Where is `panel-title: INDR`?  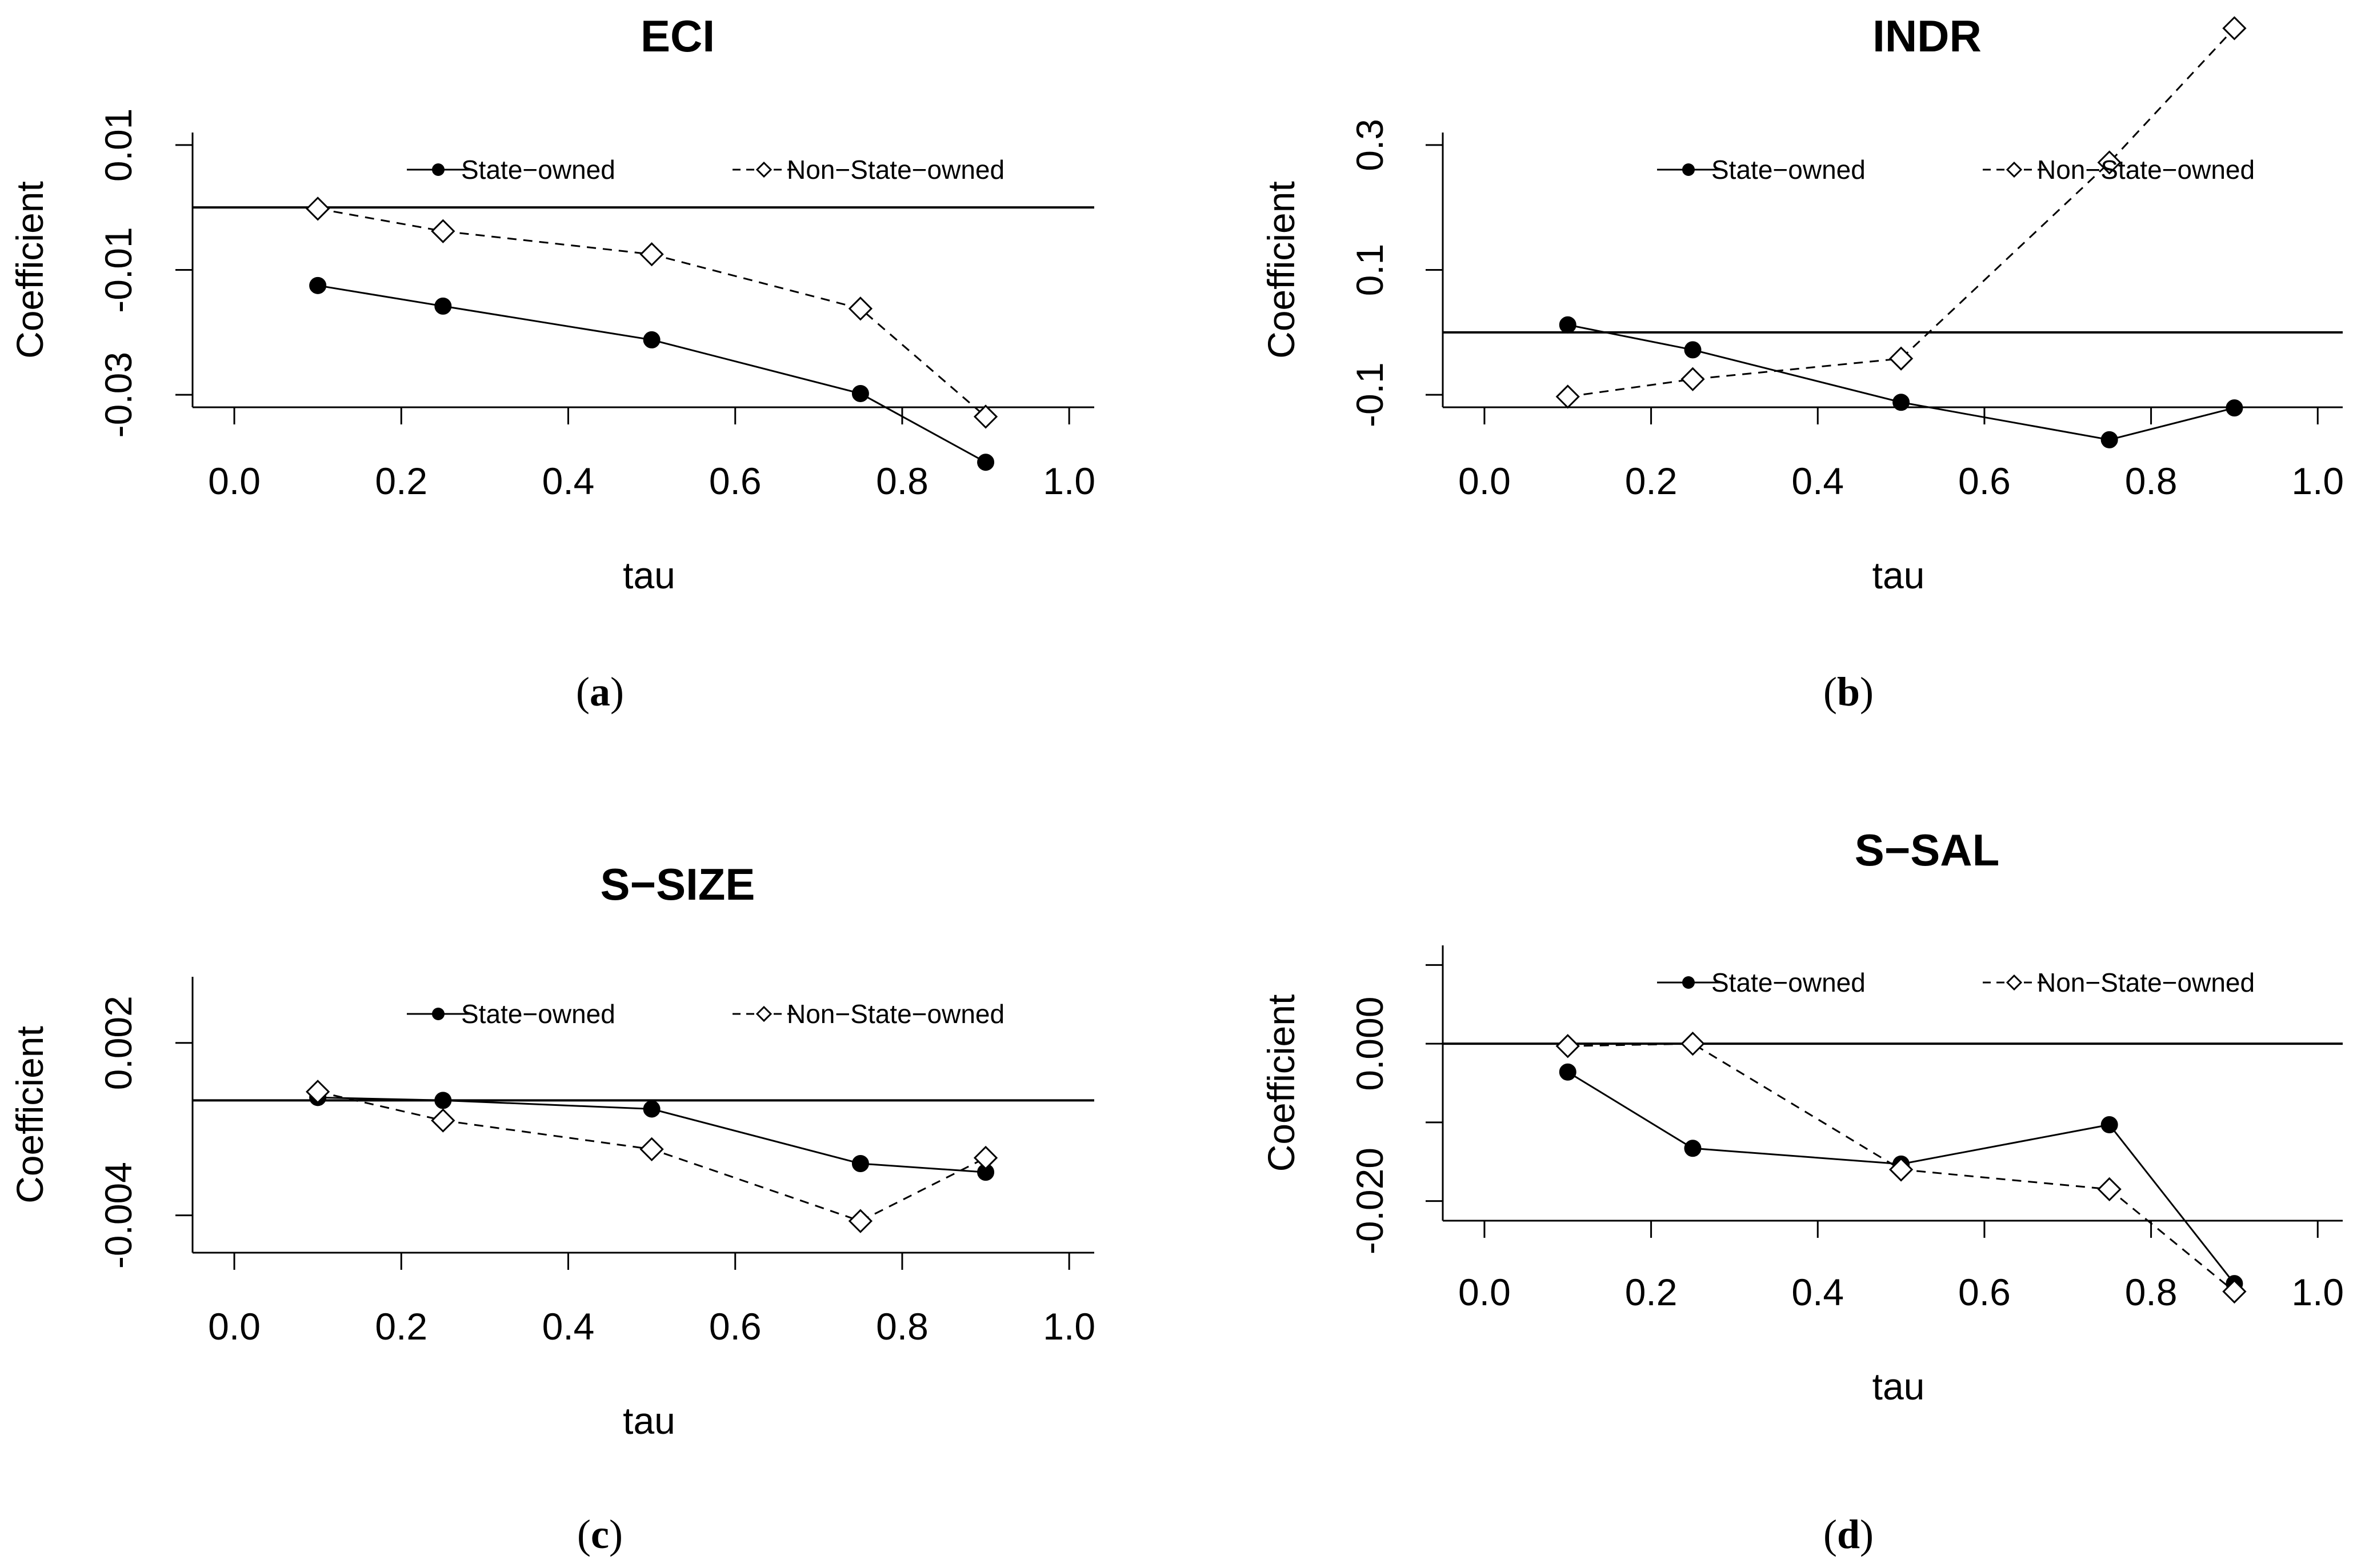 panel-title: INDR is located at coordinates (1927, 36).